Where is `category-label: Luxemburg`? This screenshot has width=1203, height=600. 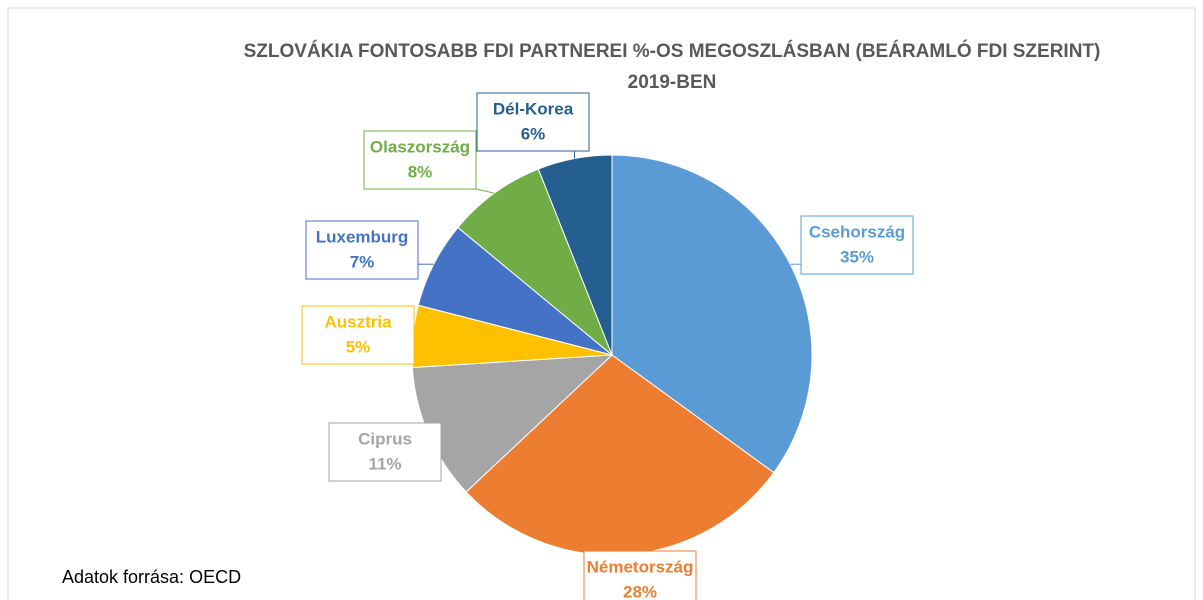
category-label: Luxemburg is located at coordinates (362, 236).